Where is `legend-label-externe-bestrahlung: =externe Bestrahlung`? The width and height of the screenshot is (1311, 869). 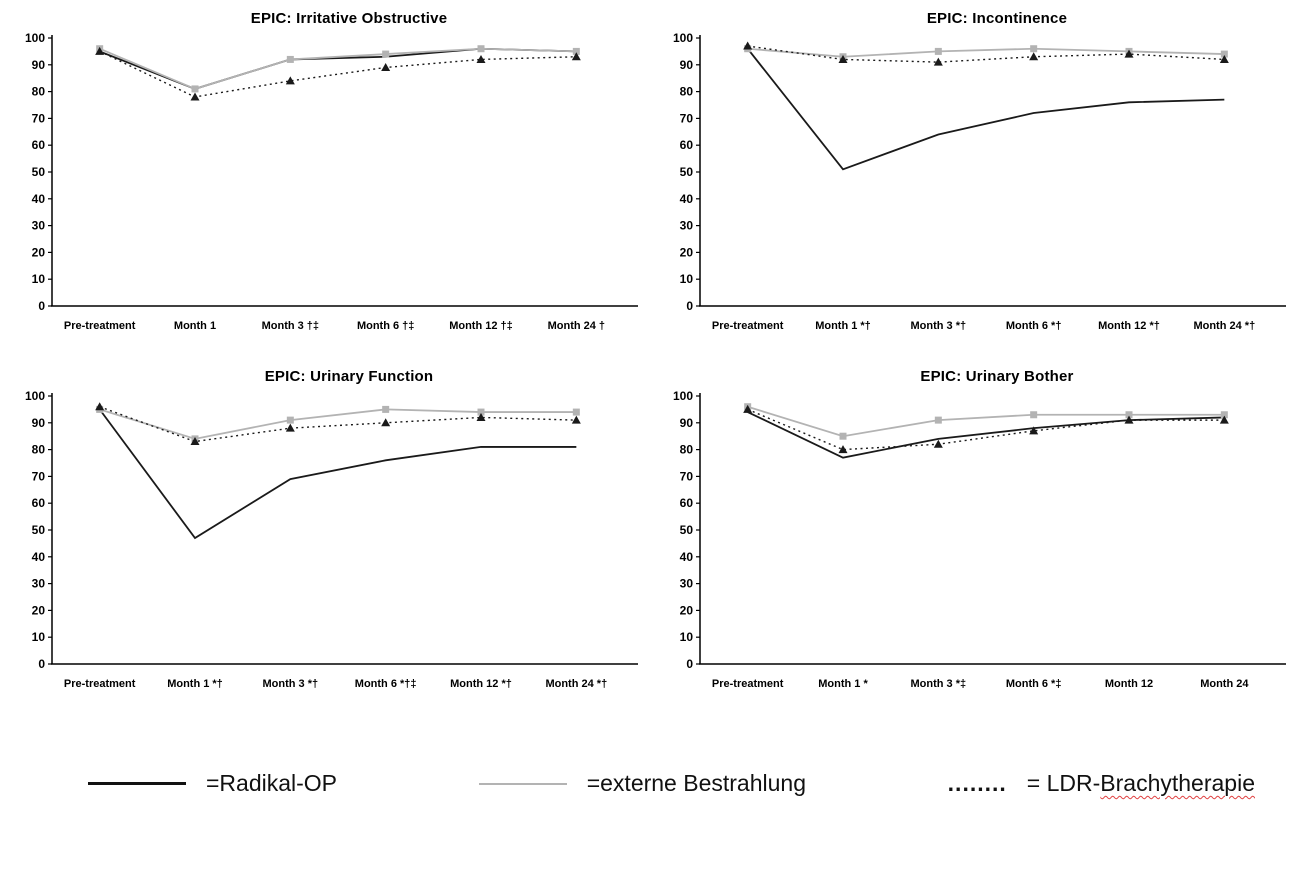
legend-label-externe-bestrahlung: =externe Bestrahlung is located at coordinates (696, 783).